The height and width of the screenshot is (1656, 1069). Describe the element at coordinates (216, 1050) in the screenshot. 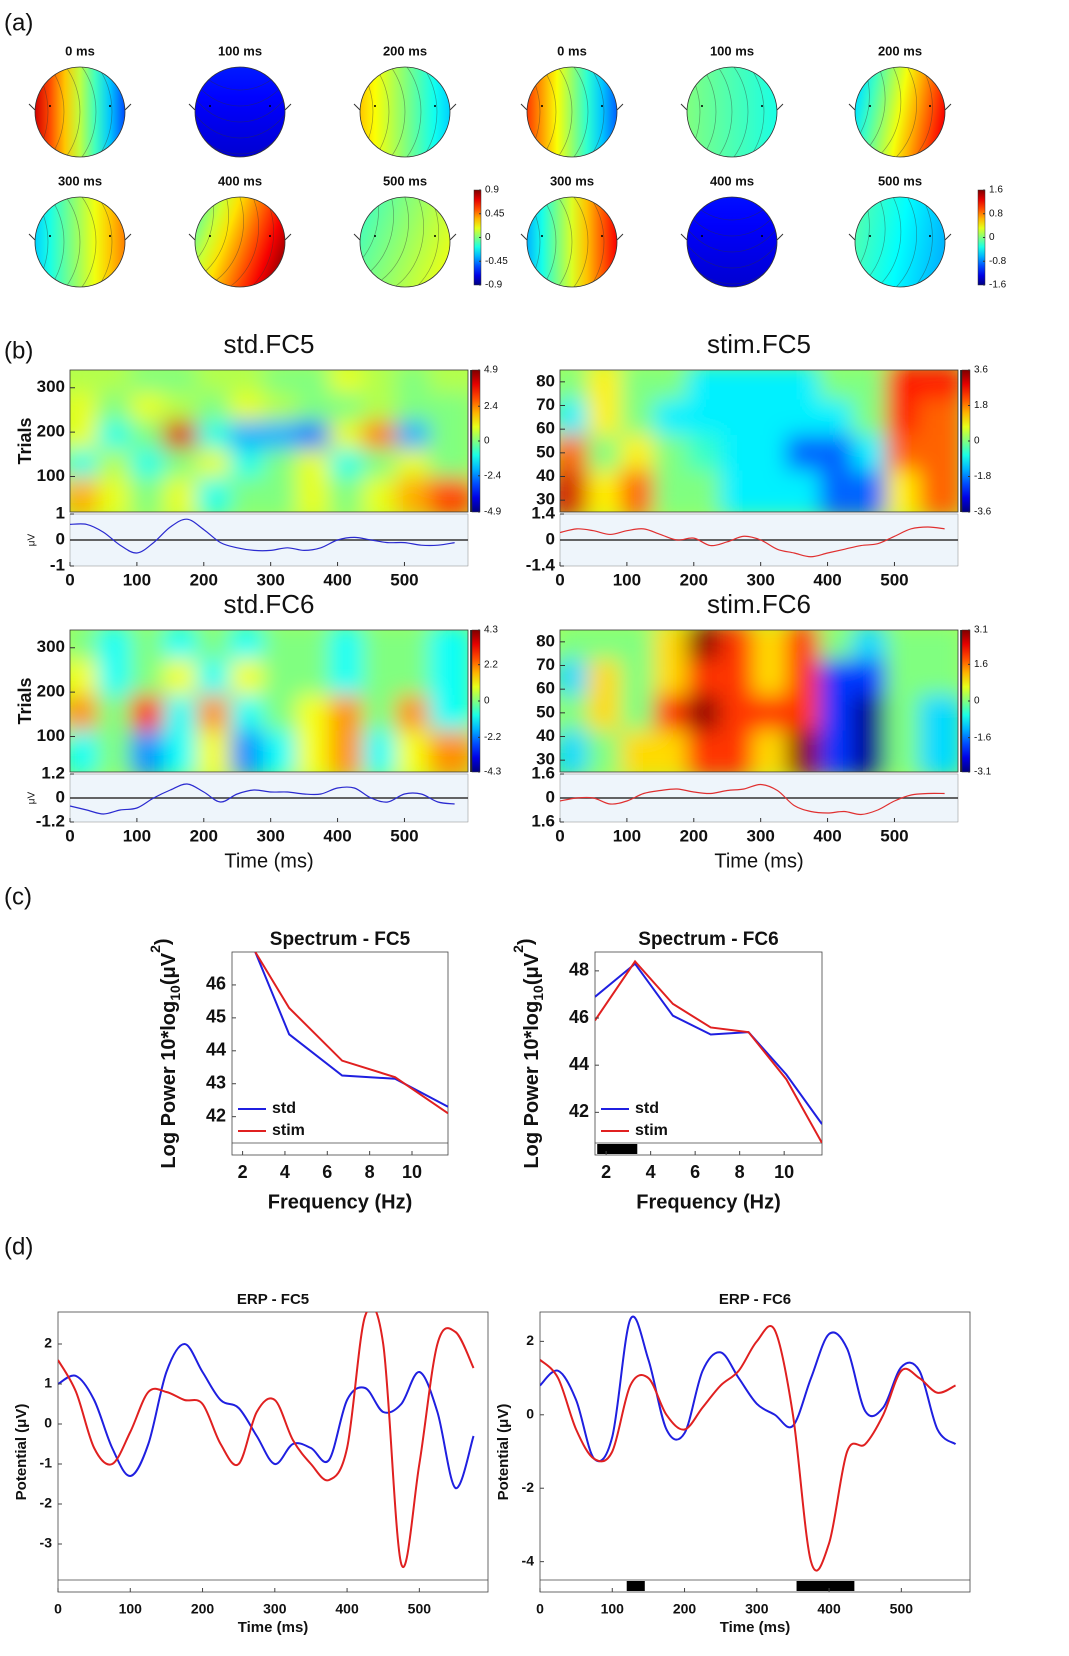

I see `y-tick-label: 44` at that location.